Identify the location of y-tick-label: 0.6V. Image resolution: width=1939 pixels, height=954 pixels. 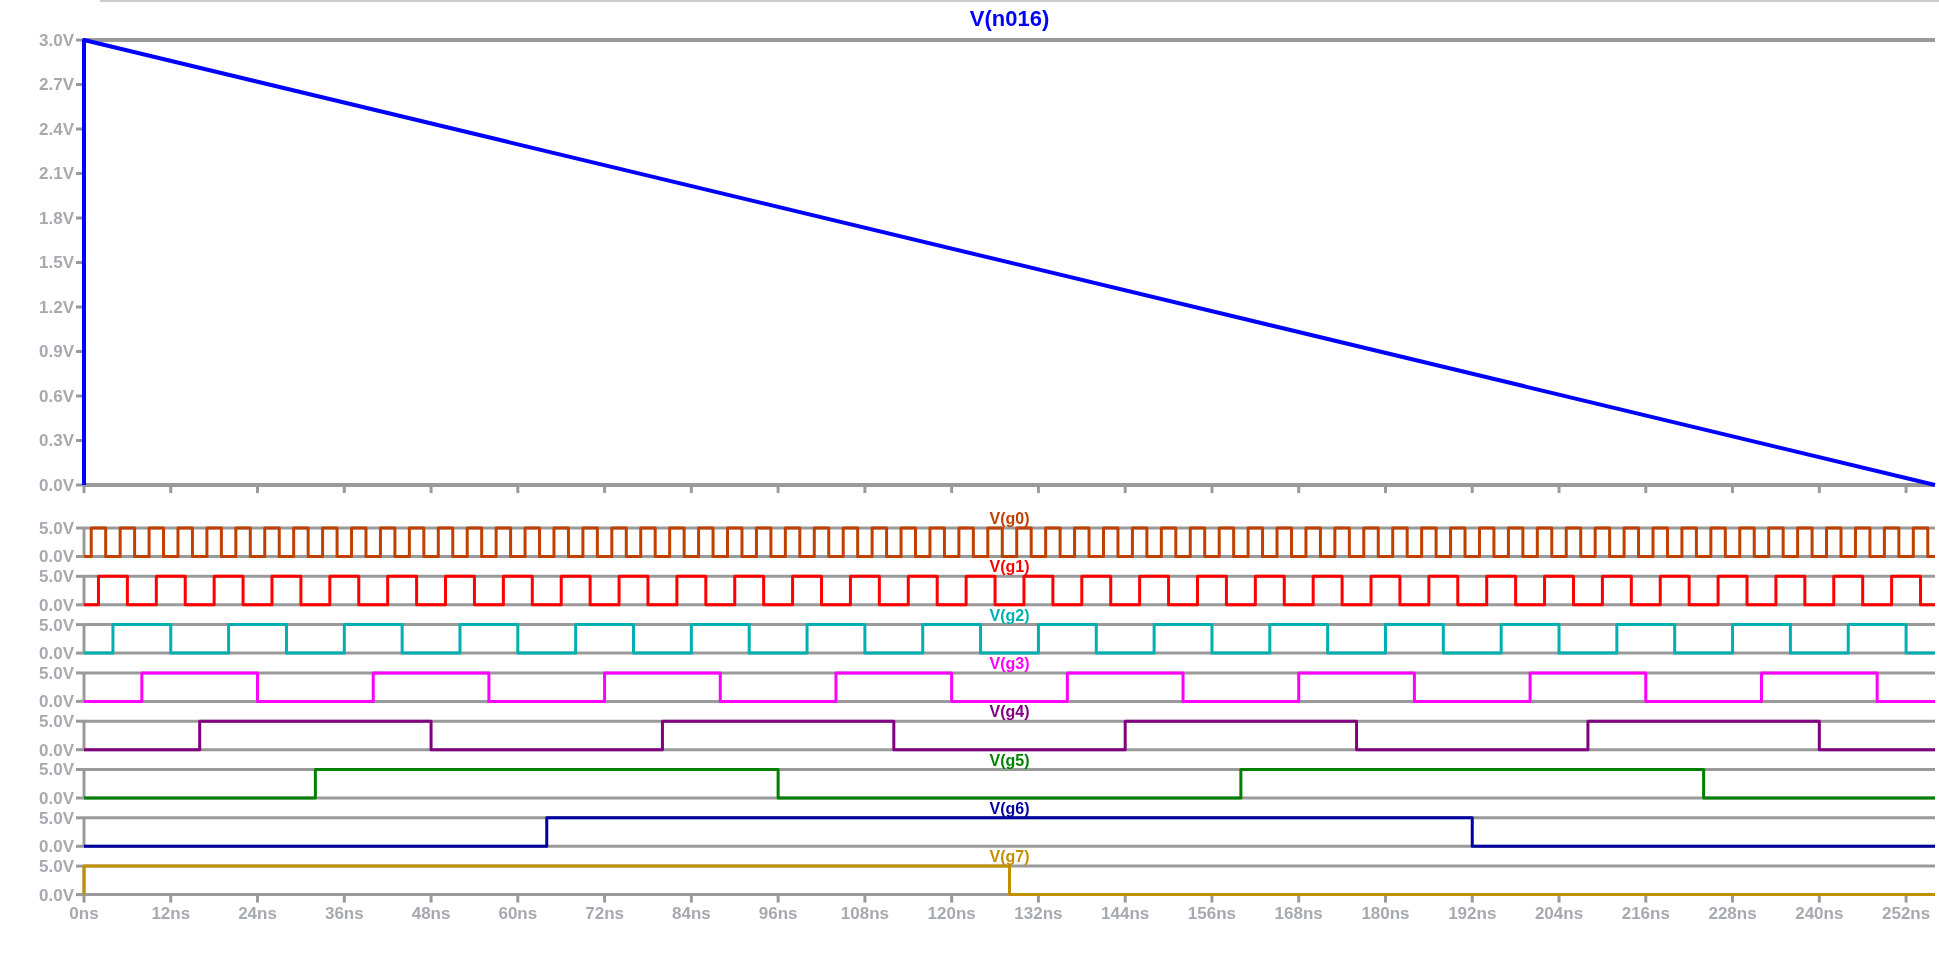
(57, 396).